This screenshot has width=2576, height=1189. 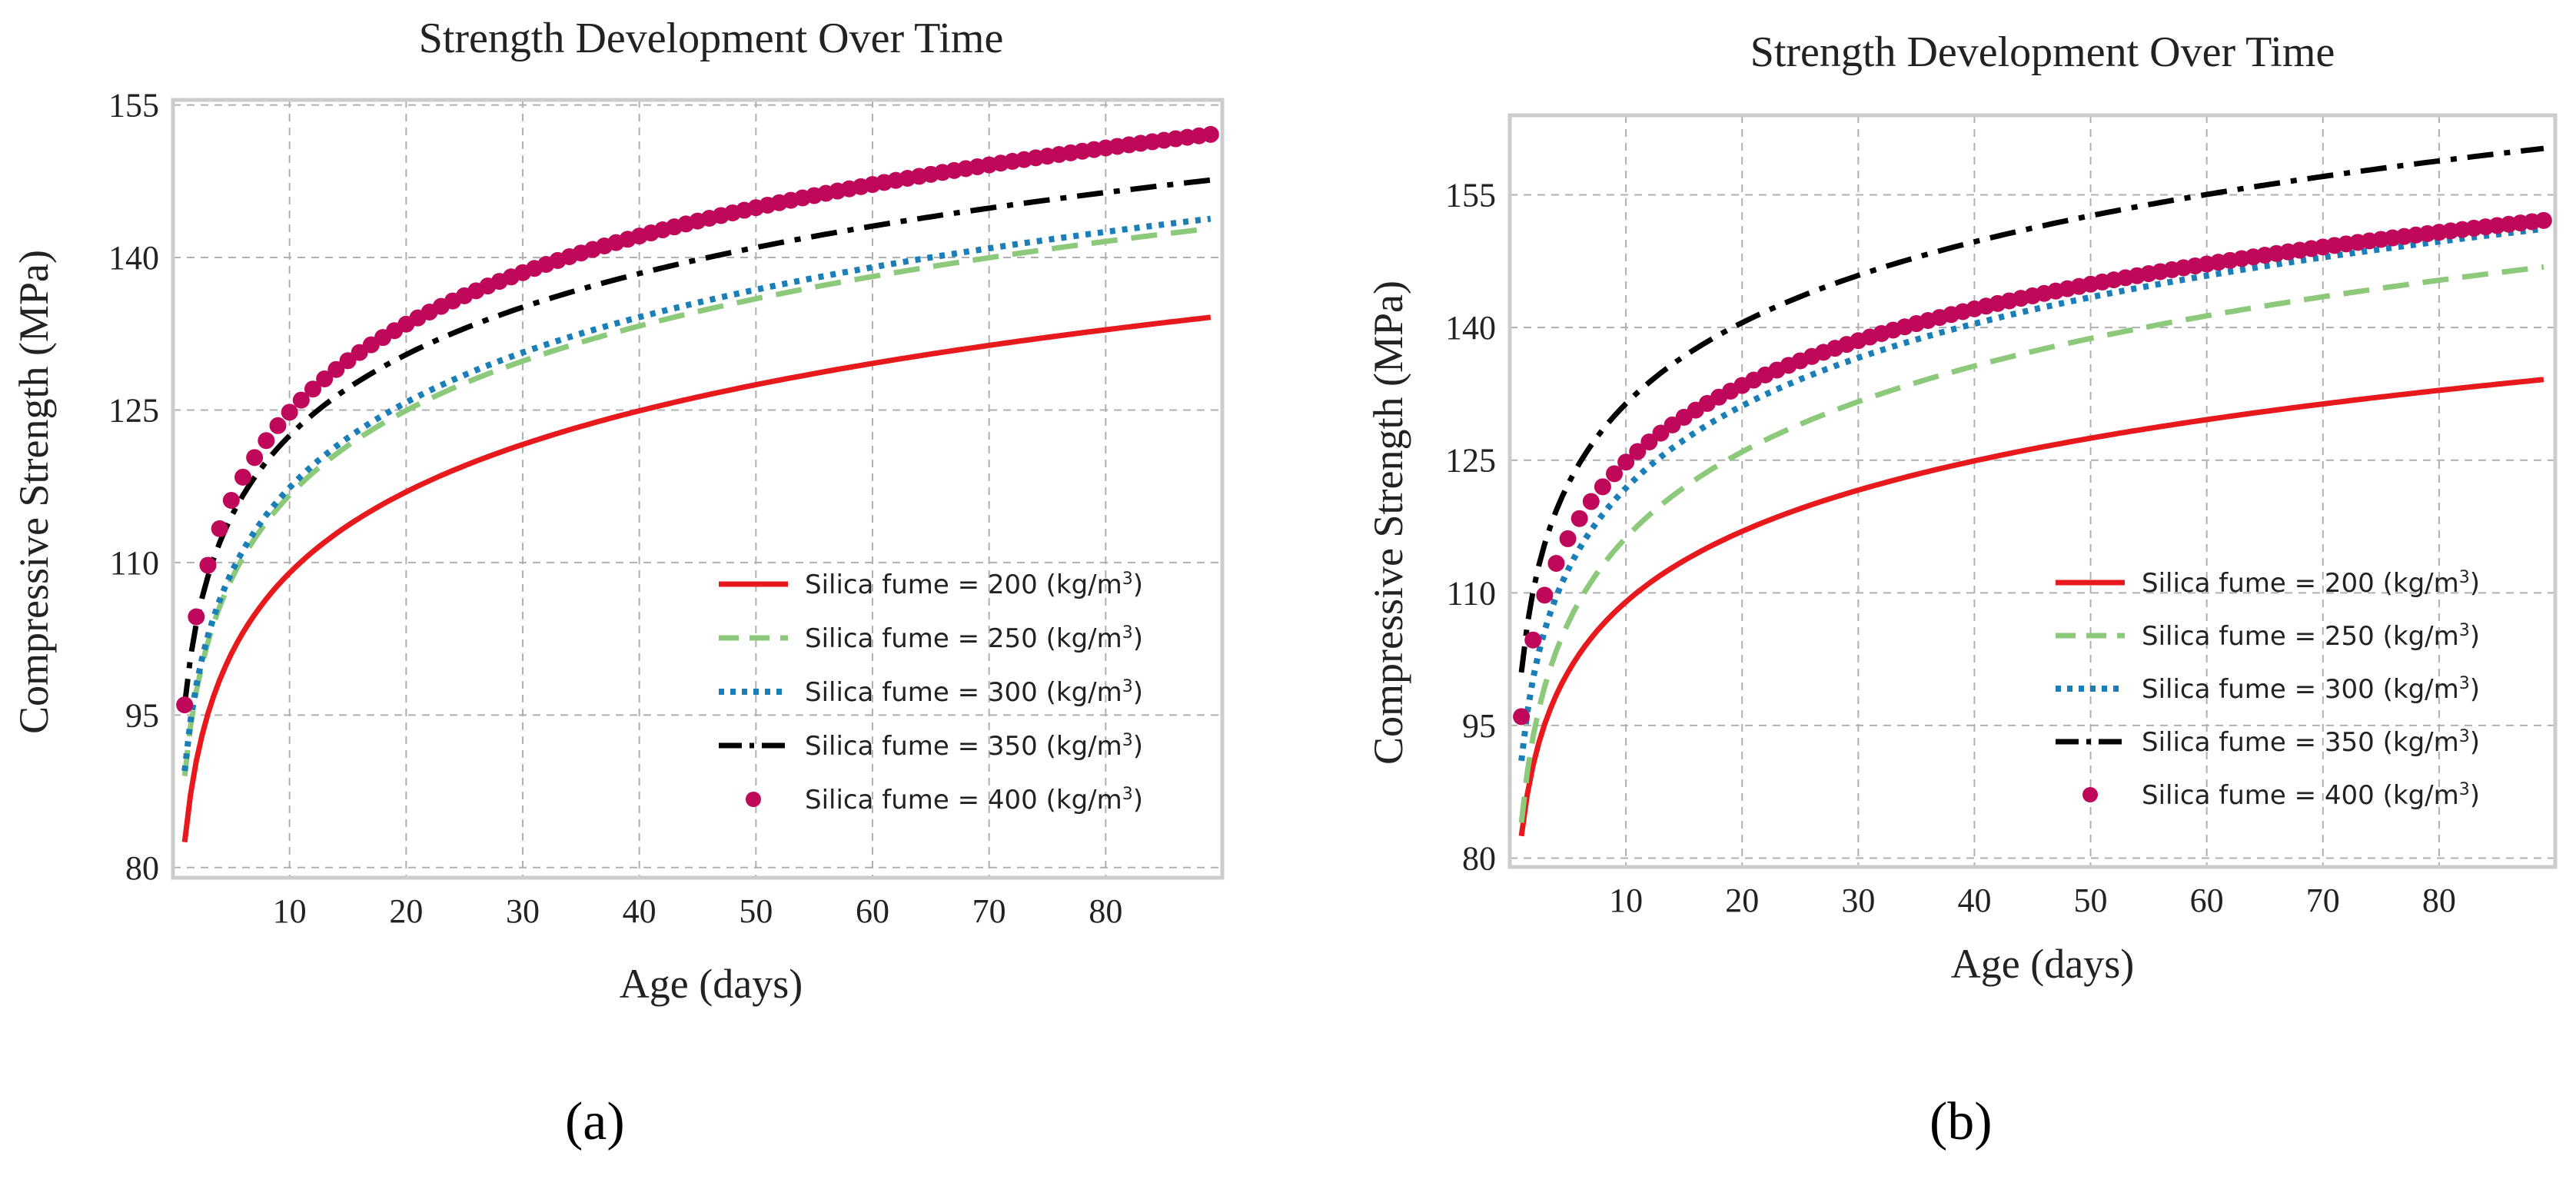 What do you see at coordinates (2323, 900) in the screenshot?
I see `x-tick-label: 70` at bounding box center [2323, 900].